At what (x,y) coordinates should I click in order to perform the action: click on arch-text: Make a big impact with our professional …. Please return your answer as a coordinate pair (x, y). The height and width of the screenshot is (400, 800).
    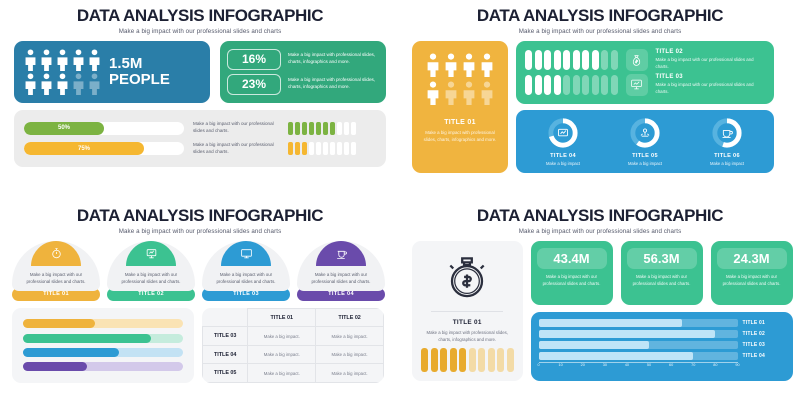
    Looking at the image, I should click on (246, 278).